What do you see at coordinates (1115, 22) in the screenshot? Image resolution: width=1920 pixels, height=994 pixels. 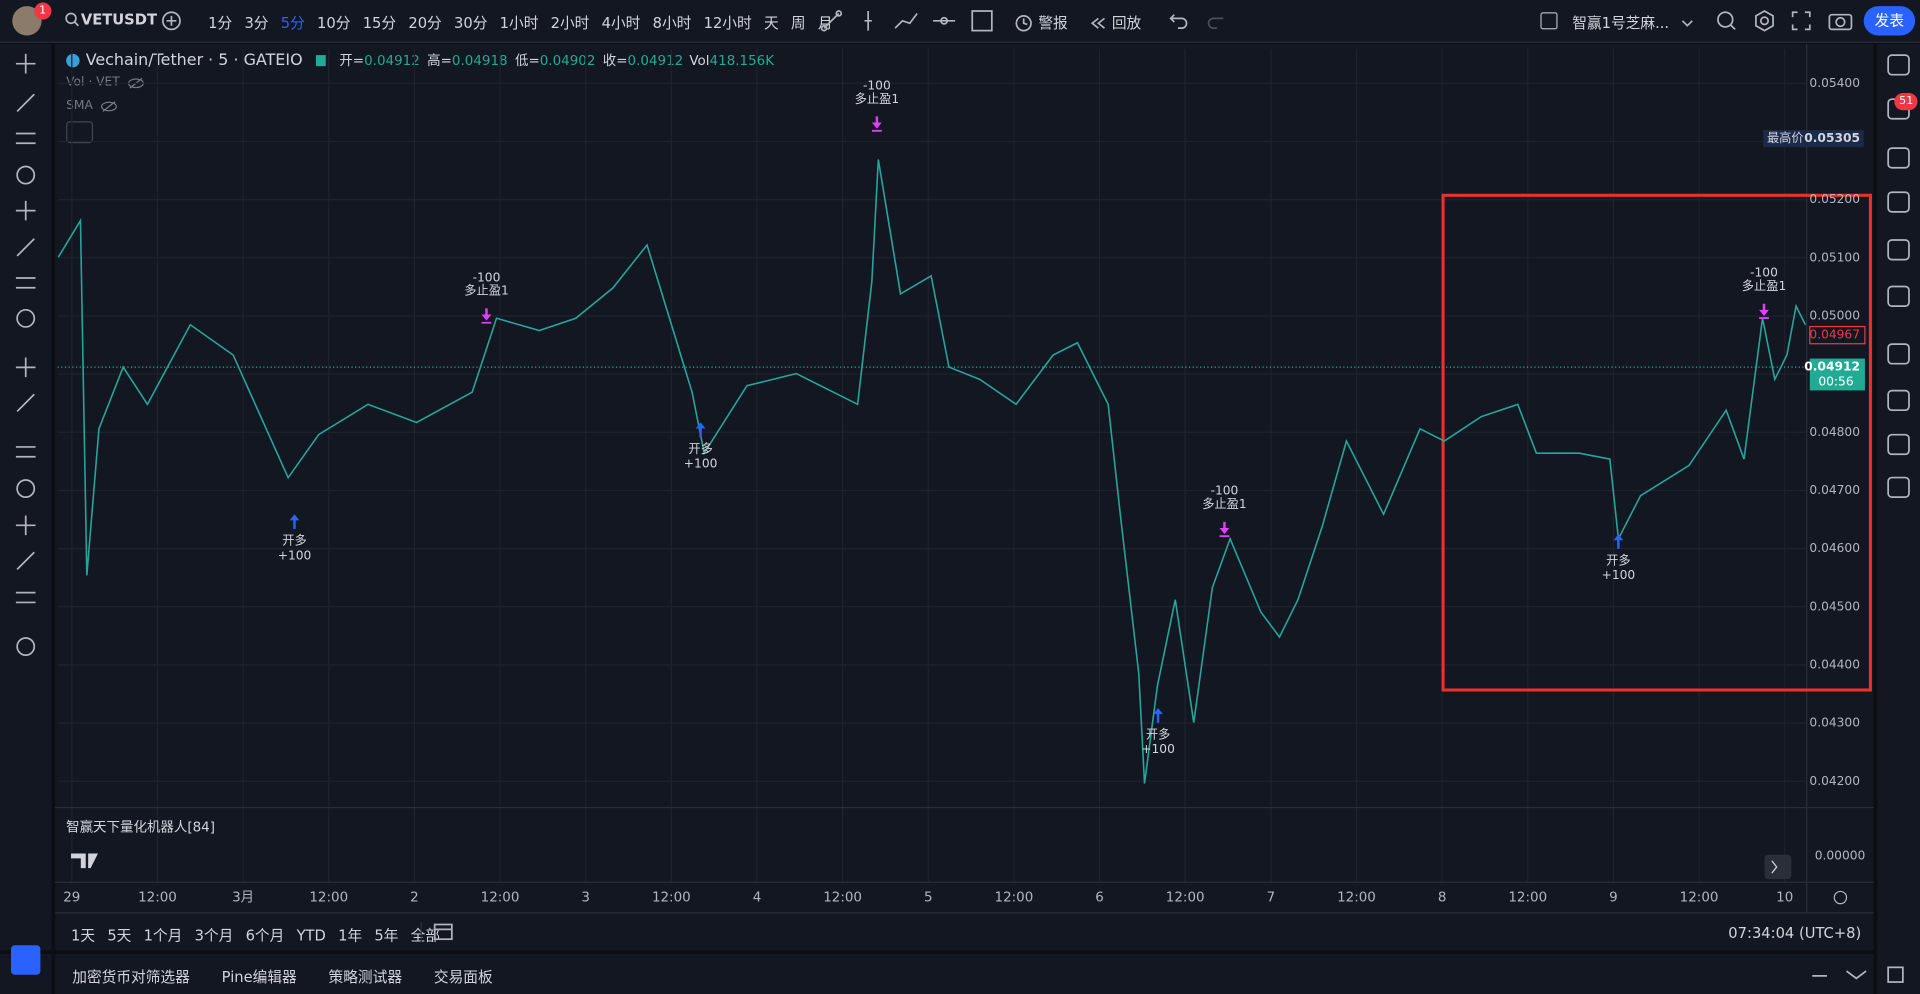 I see `replay-button: 回放` at bounding box center [1115, 22].